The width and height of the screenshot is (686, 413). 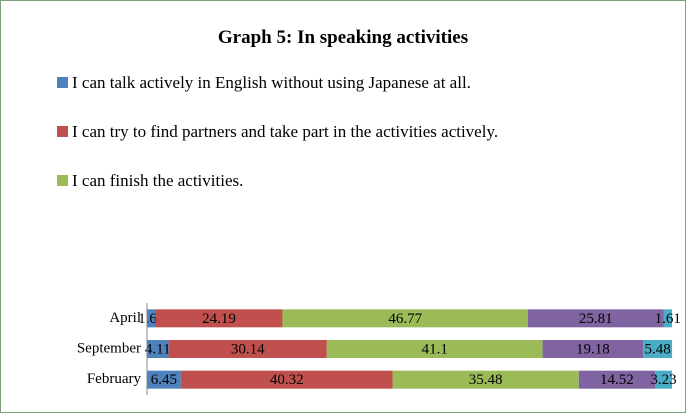 I want to click on data-label: 24.19, so click(x=219, y=319).